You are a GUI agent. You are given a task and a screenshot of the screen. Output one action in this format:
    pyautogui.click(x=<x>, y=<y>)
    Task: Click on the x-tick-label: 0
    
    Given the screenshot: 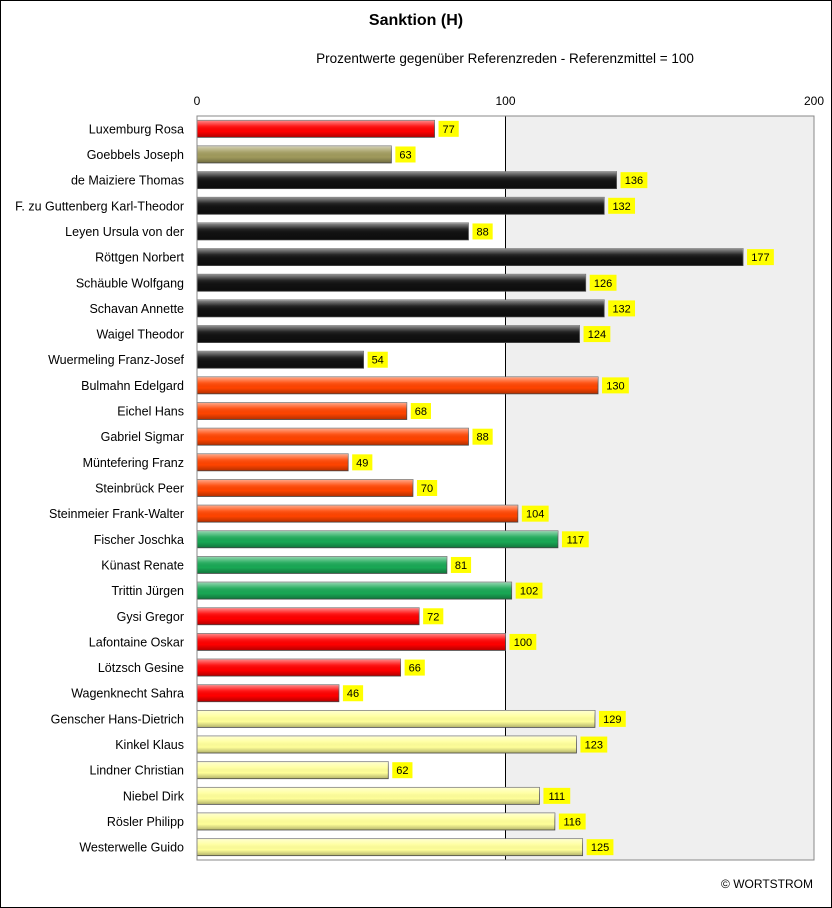 What is the action you would take?
    pyautogui.click(x=197, y=101)
    